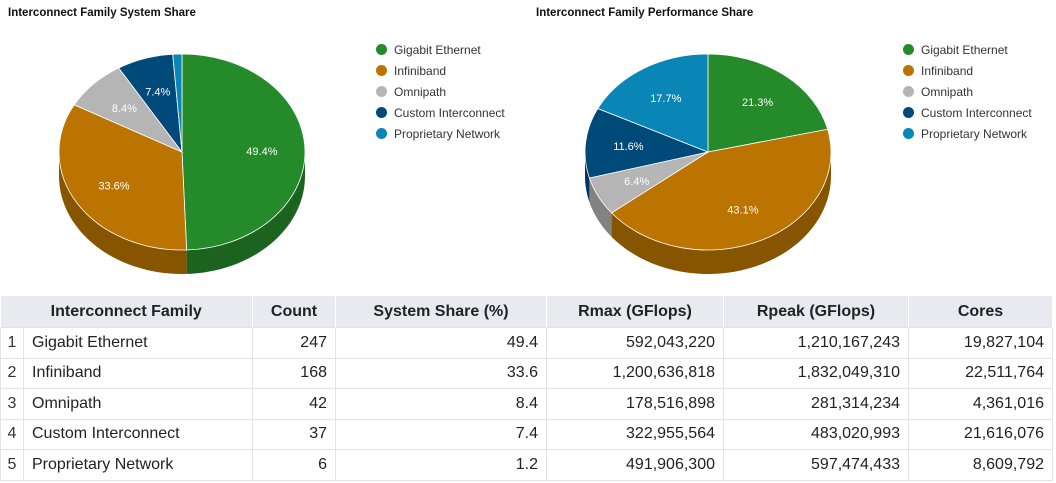  What do you see at coordinates (138, 373) in the screenshot?
I see `cell-family: Infiniband` at bounding box center [138, 373].